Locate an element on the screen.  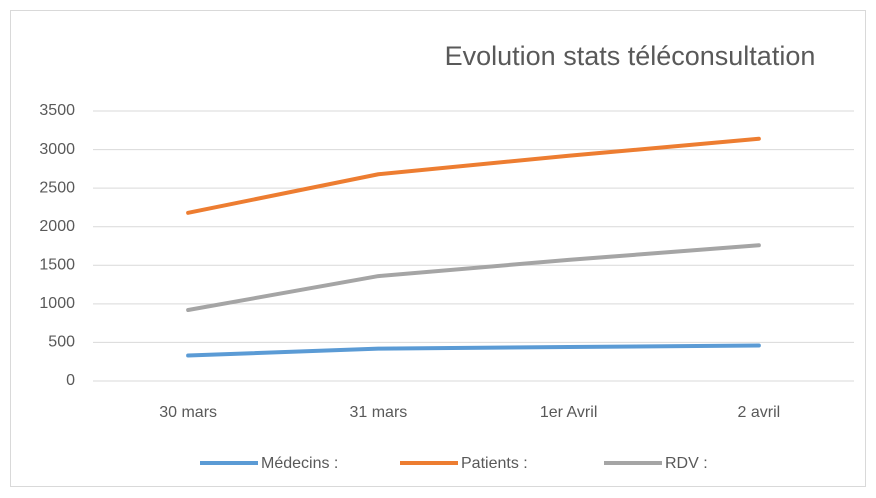
y-tick-label: 500 is located at coordinates (61, 342).